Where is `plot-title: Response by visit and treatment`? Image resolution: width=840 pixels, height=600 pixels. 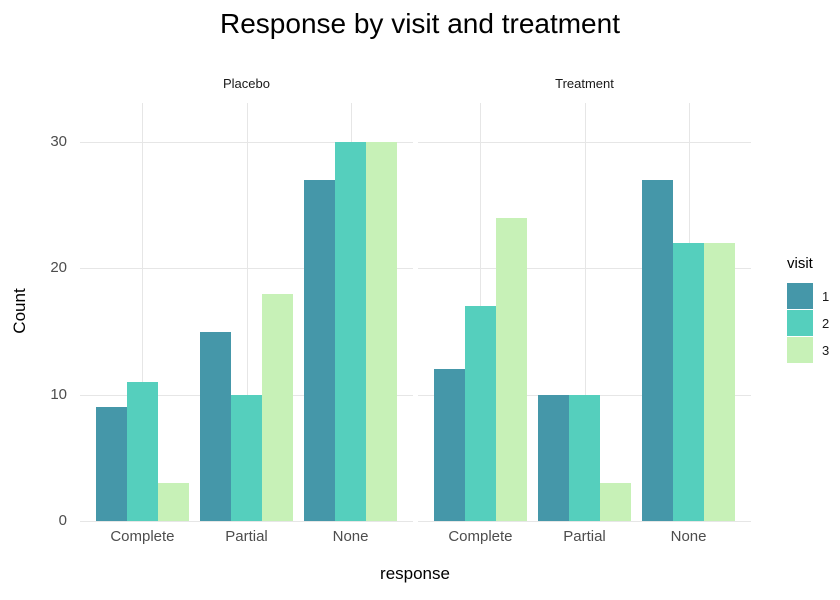
plot-title: Response by visit and treatment is located at coordinates (420, 23).